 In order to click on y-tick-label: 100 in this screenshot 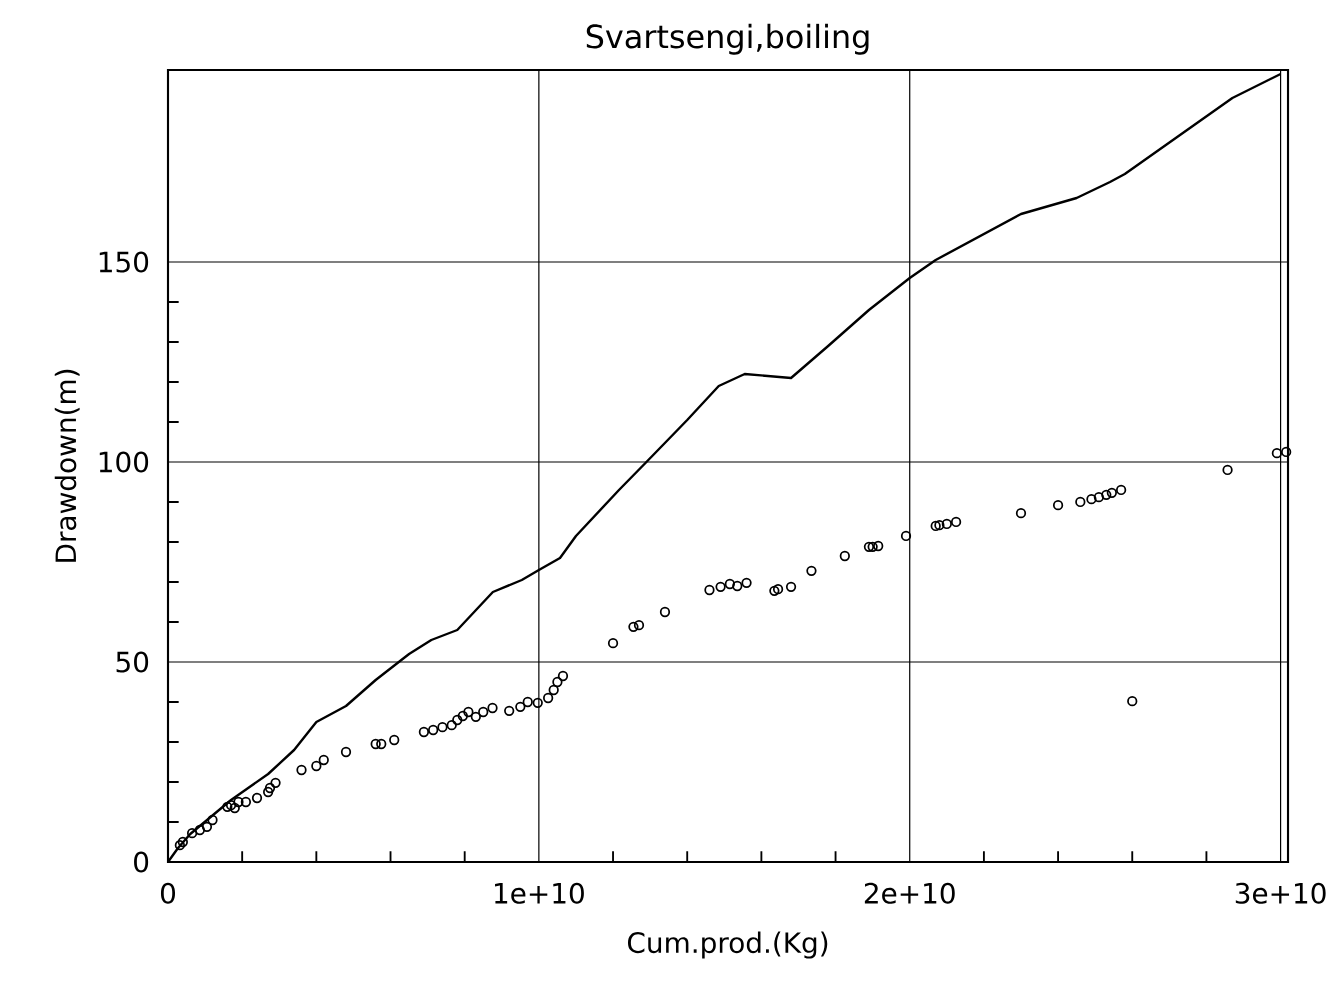, I will do `click(124, 462)`.